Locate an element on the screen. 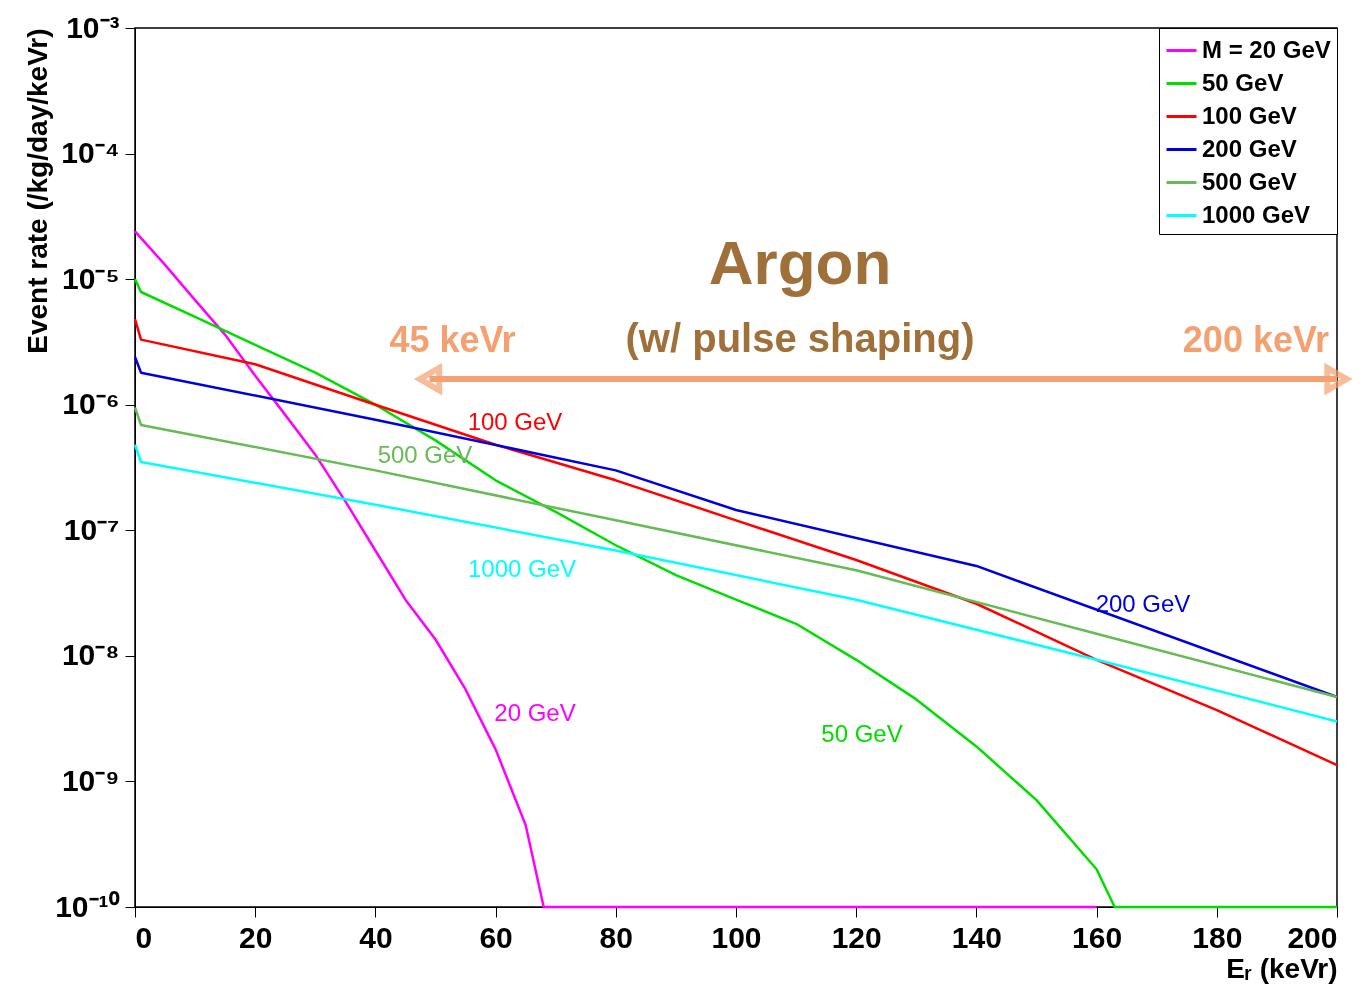 The width and height of the screenshot is (1371, 1003). legend-label: 100 GeV is located at coordinates (1249, 115).